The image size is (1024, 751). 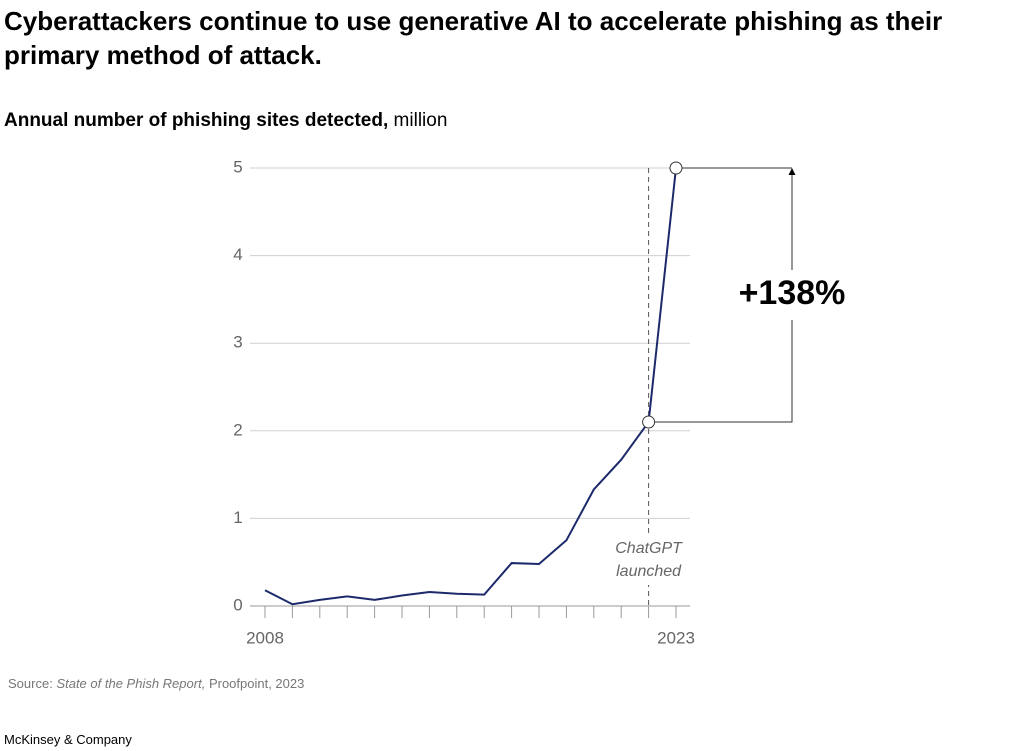 I want to click on y-tick-label: 5, so click(x=237, y=166).